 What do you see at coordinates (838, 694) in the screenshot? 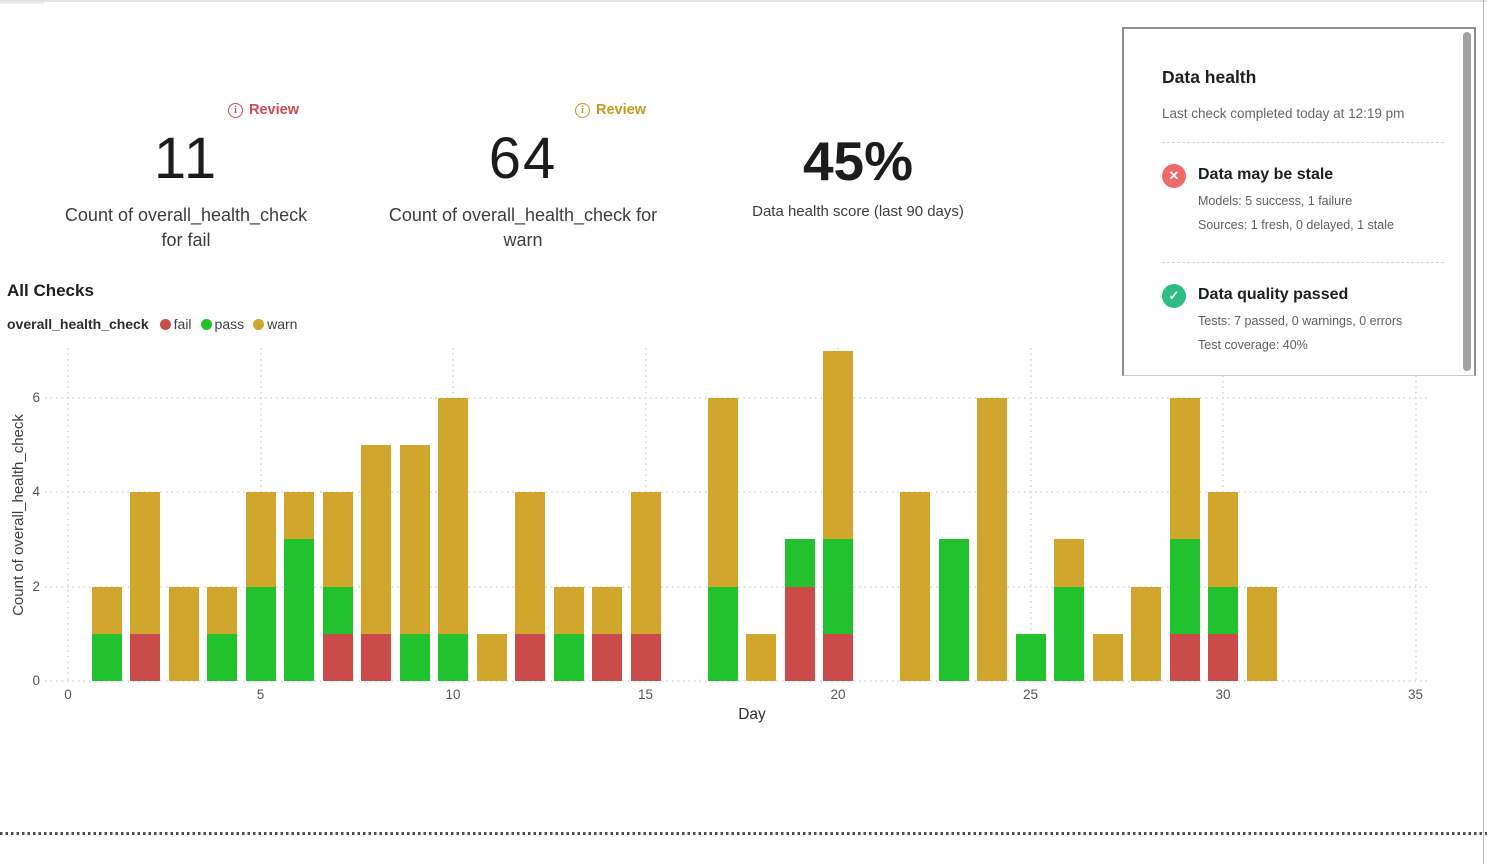
I see `x-axis-tick: 20` at bounding box center [838, 694].